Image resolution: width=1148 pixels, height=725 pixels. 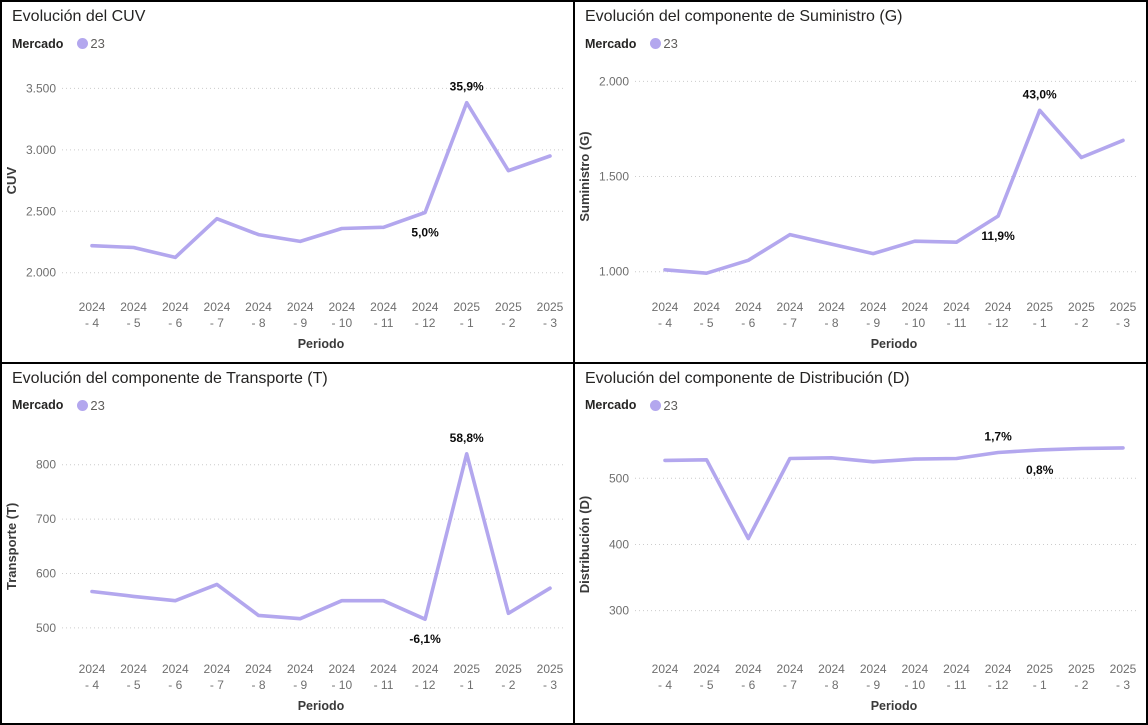 I want to click on svg-text: Transporte (T), so click(x=11, y=545).